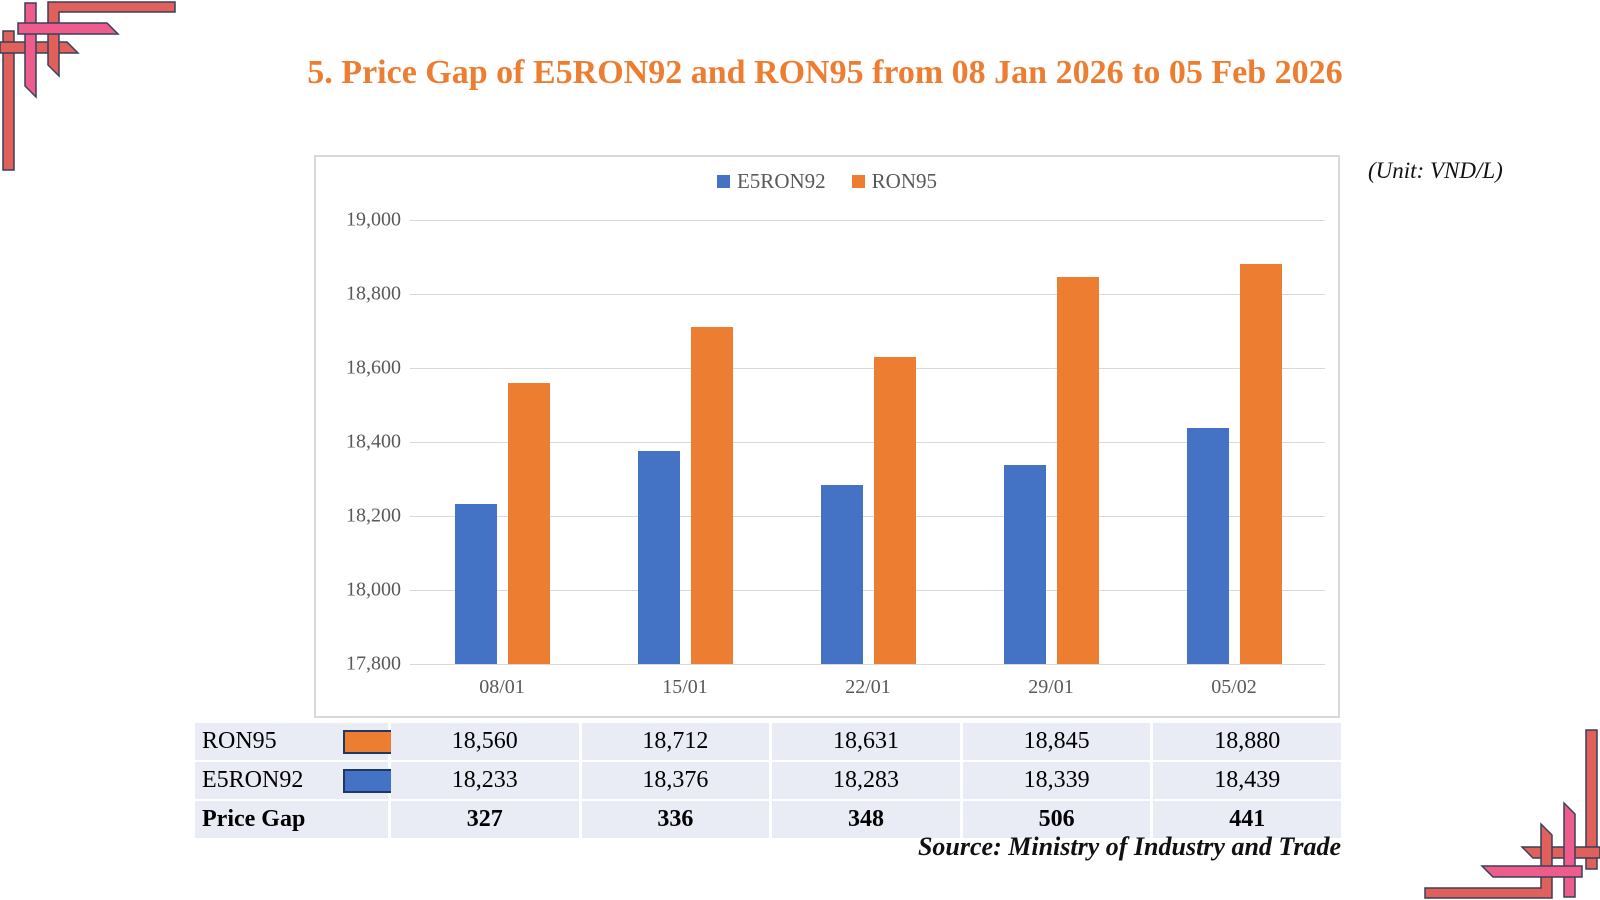 The image size is (1600, 900). What do you see at coordinates (88, 86) in the screenshot?
I see `corner-ornament-top-left` at bounding box center [88, 86].